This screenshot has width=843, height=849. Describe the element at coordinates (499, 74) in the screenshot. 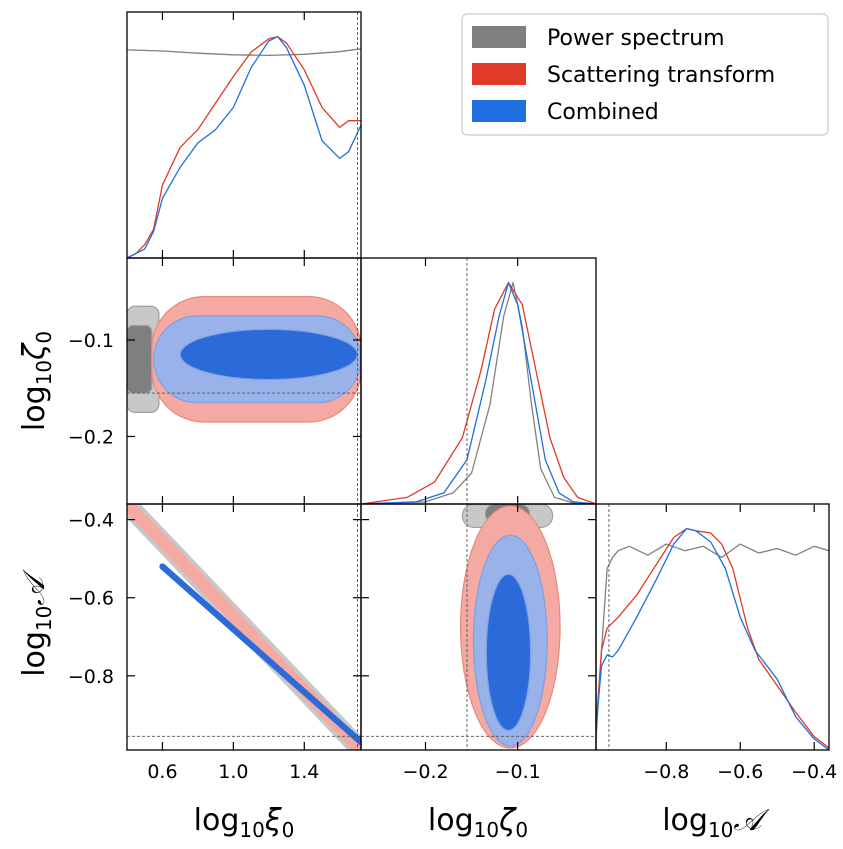

I see `legend-swatch-scattering-transform` at that location.